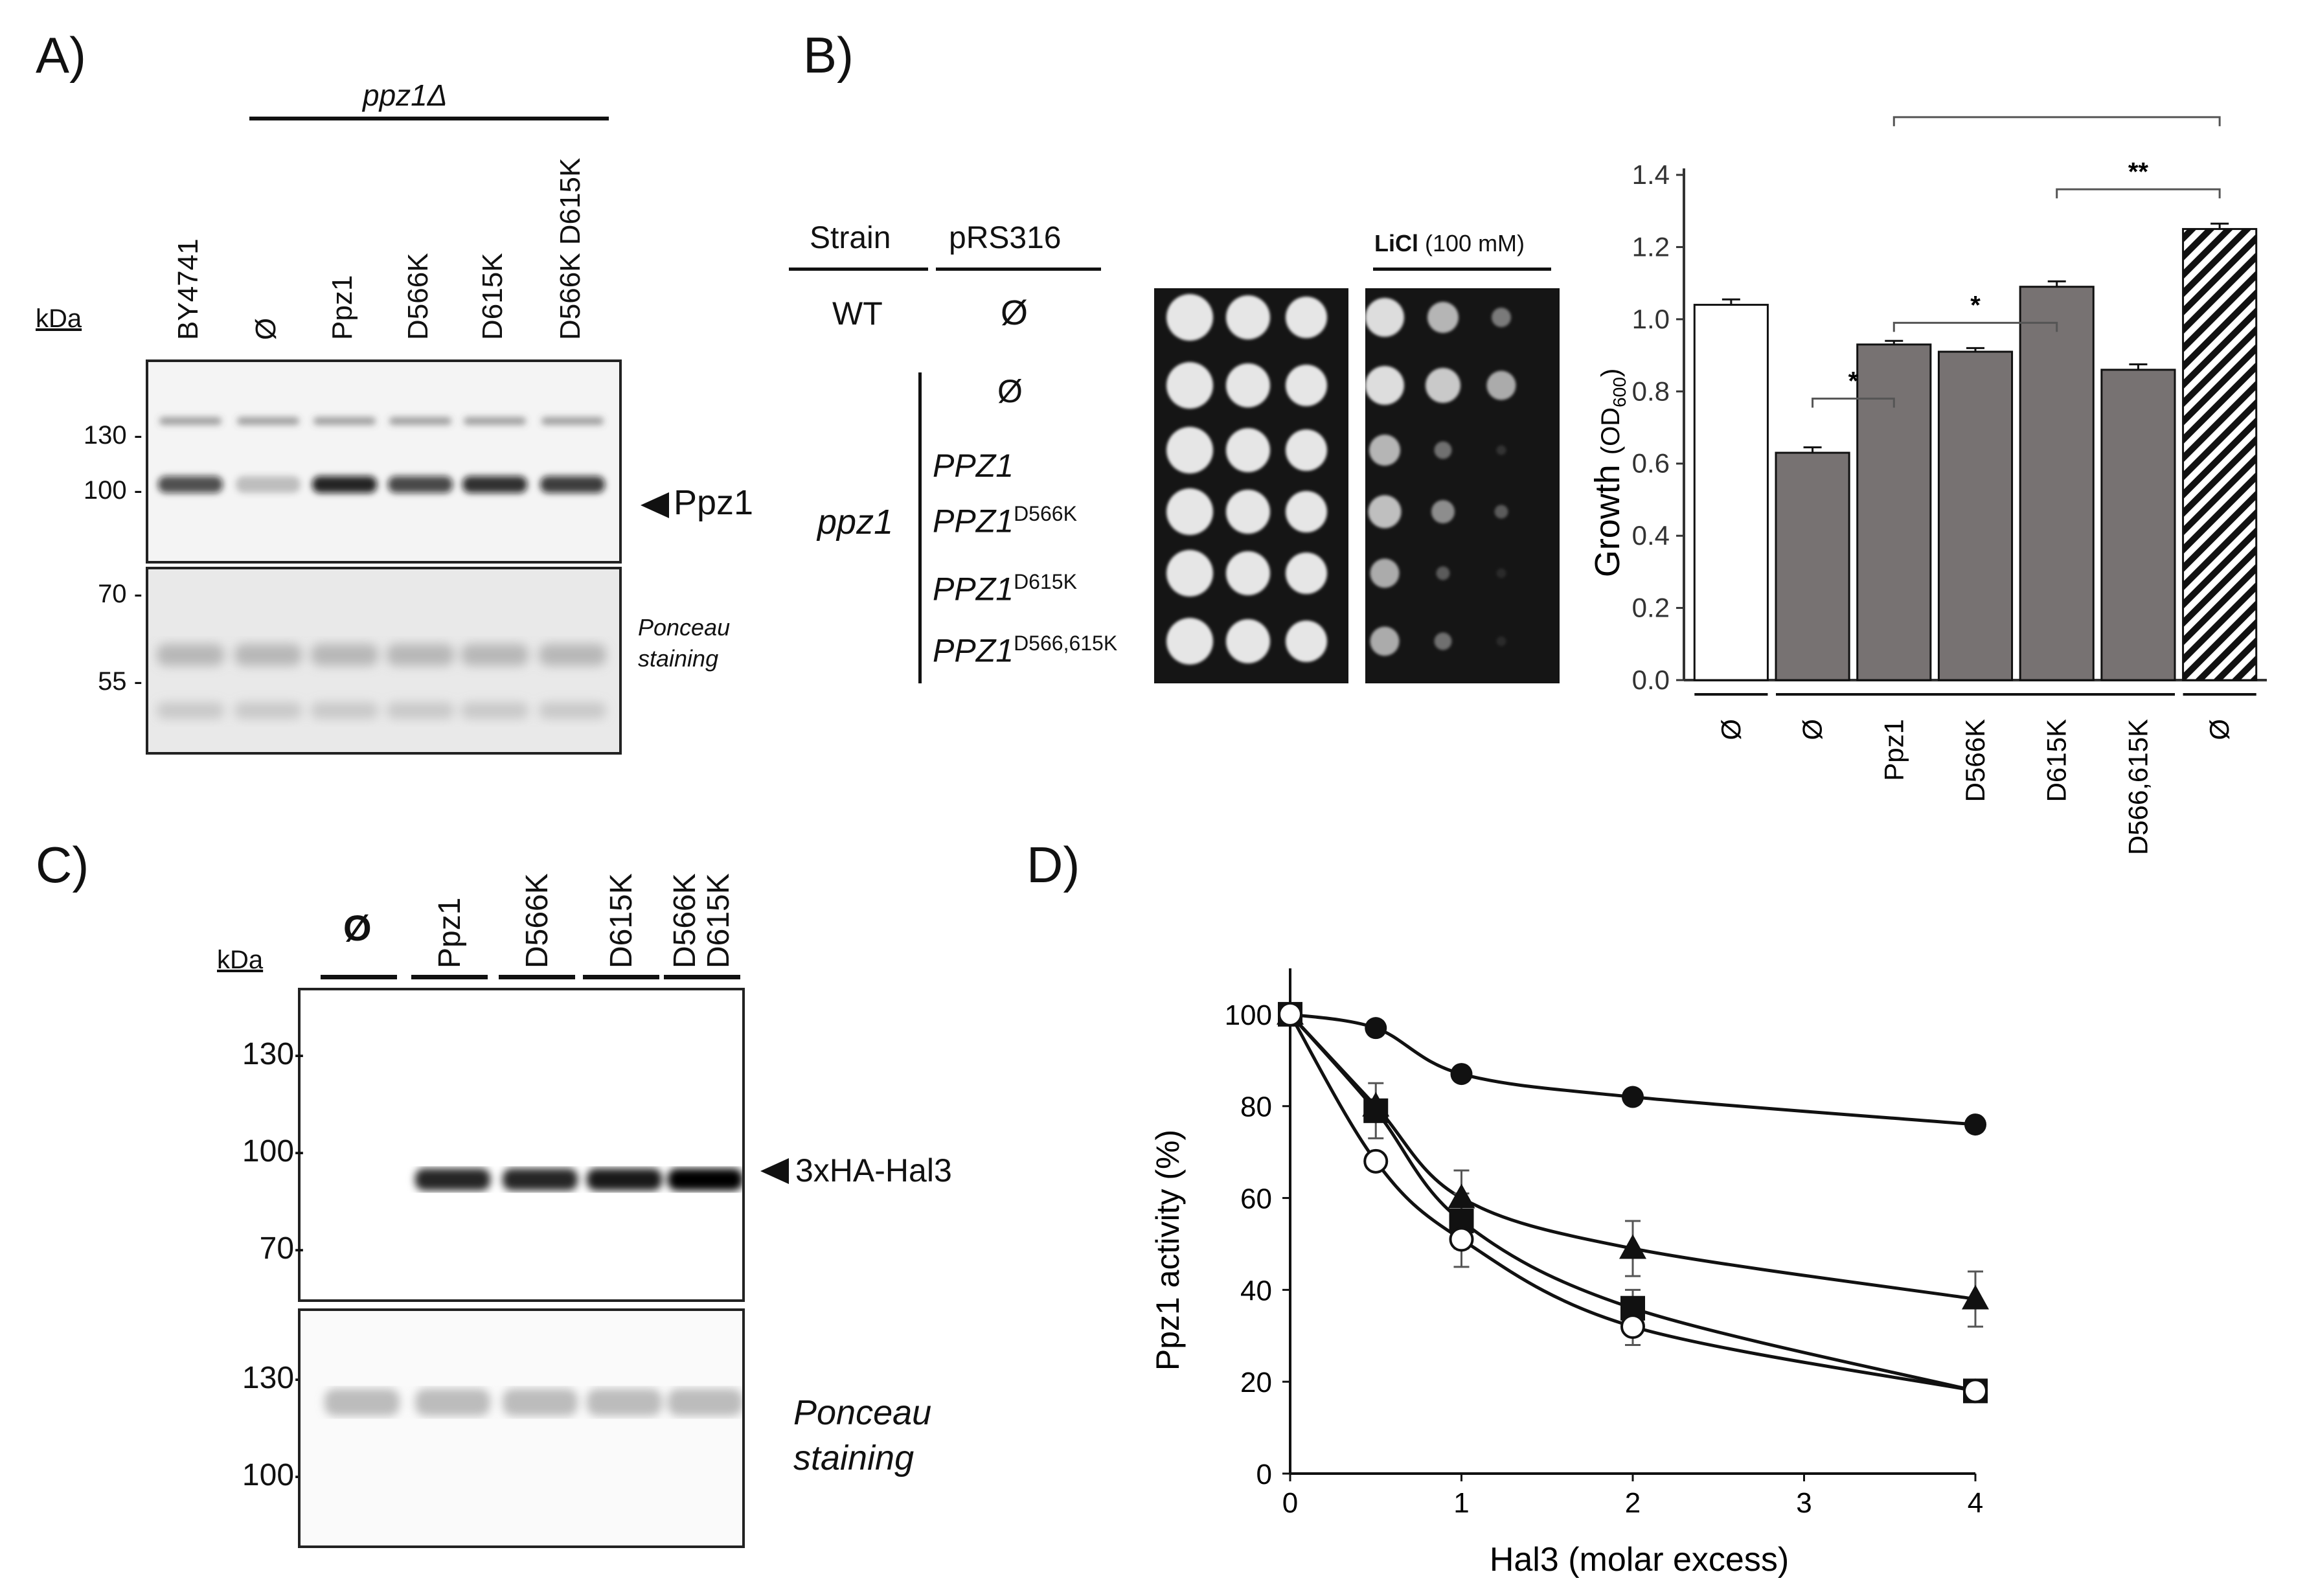  I want to click on bar-y-tick-label: 1.0, so click(1651, 319).